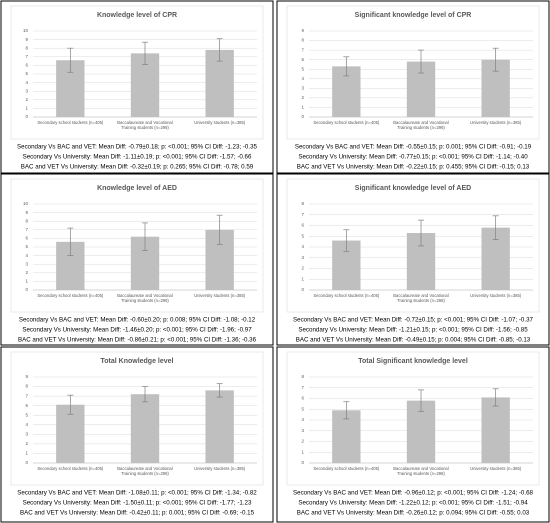  What do you see at coordinates (413, 188) in the screenshot?
I see `chart-title: Significant knowledge level of AED` at bounding box center [413, 188].